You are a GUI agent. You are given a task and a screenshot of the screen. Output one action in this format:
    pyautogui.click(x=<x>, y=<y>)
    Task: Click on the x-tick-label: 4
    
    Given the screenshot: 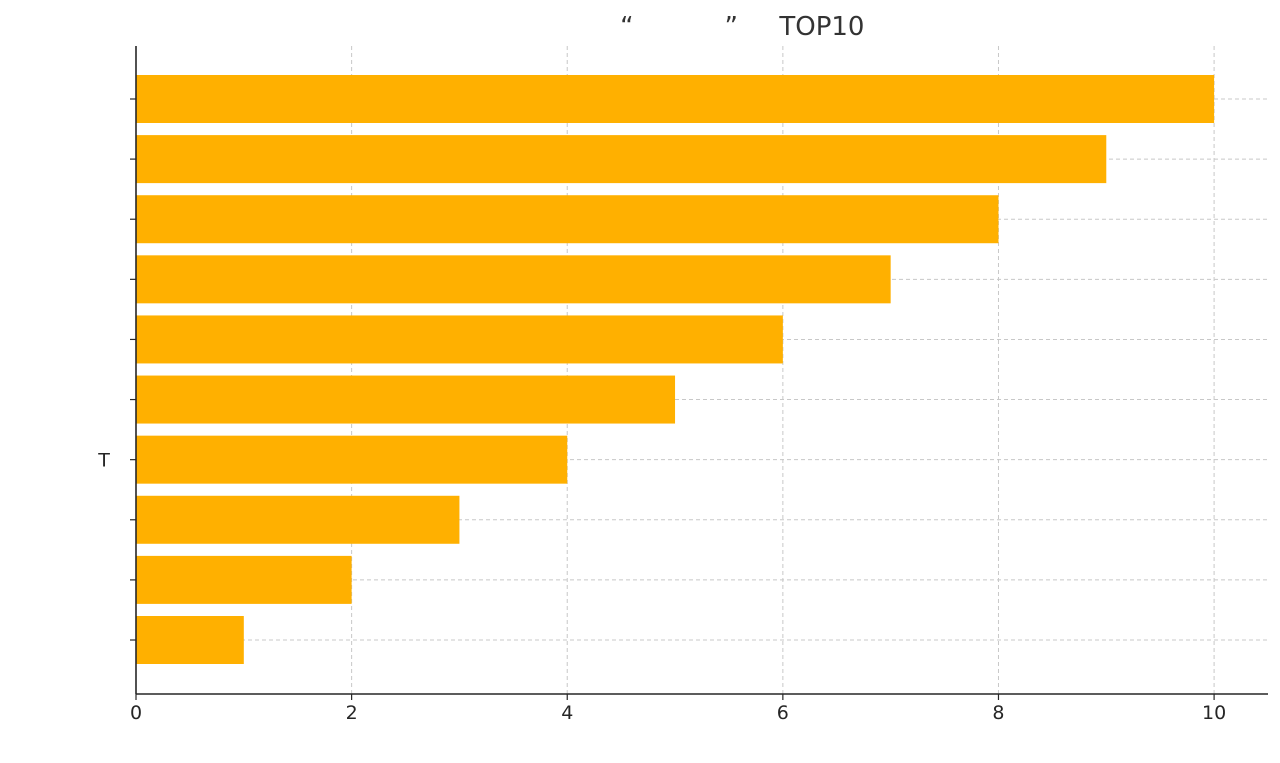 What is the action you would take?
    pyautogui.click(x=567, y=713)
    